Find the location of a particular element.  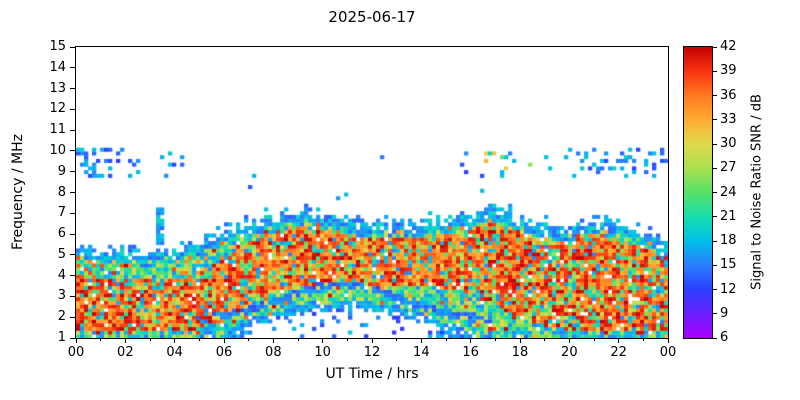

y-tick-label: 6 is located at coordinates (61, 234).